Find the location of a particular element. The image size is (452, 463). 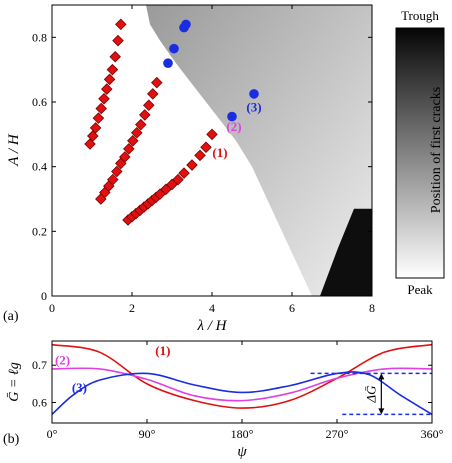

panel-b-xlabel: ψ is located at coordinates (242, 452).